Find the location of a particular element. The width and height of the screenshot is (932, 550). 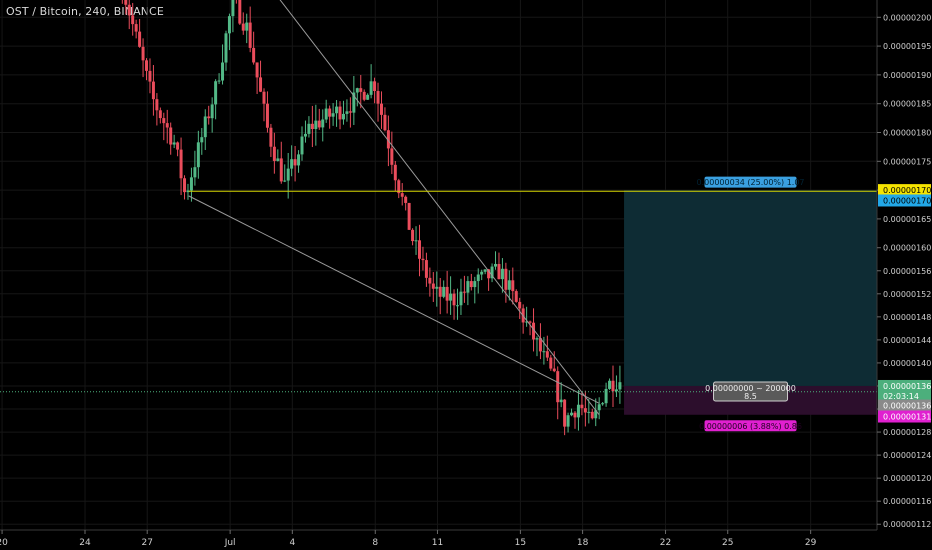

time-axis: 20 24 27 Jul 4 8 11 15 18 22 25 29 is located at coordinates (438, 538).